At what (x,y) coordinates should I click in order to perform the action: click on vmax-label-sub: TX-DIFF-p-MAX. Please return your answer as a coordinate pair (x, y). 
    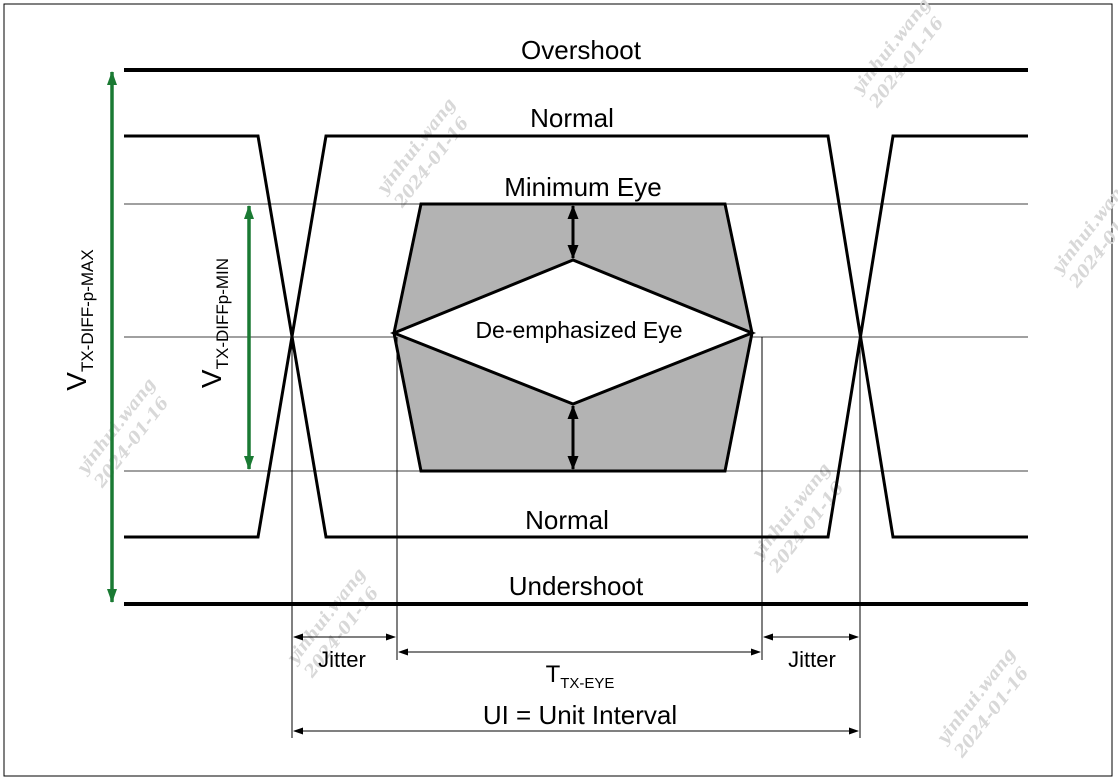
    Looking at the image, I should click on (87, 310).